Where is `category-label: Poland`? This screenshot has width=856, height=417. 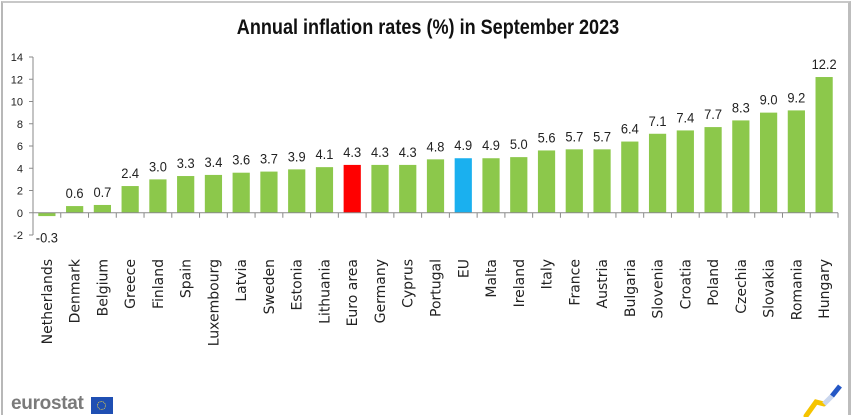
category-label: Poland is located at coordinates (714, 282).